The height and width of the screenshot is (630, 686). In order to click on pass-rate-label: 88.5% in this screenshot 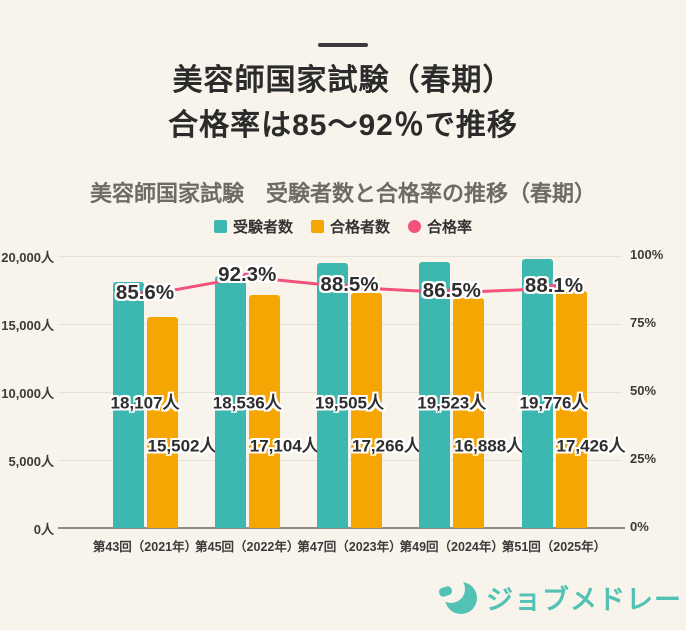, I will do `click(349, 285)`.